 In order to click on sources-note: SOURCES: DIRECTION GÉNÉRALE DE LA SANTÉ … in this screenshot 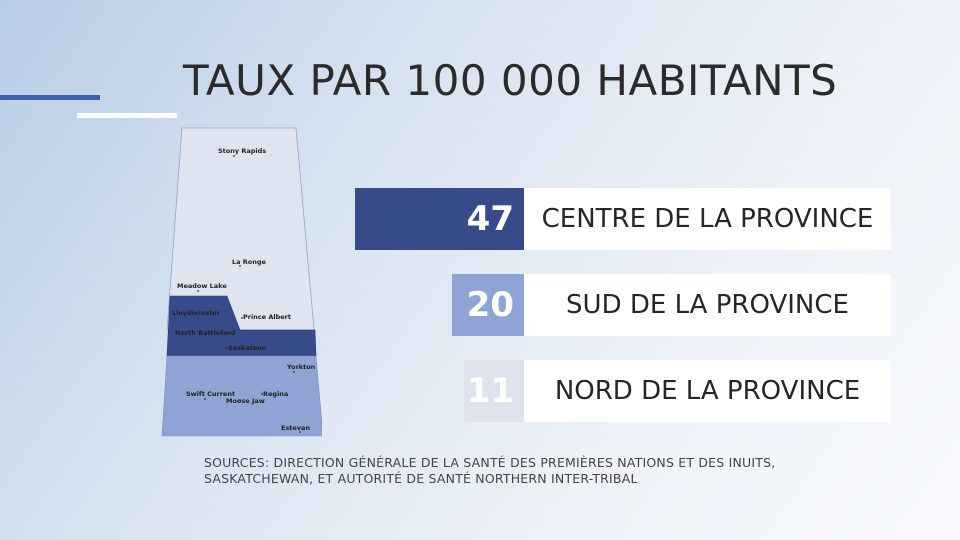, I will do `click(504, 471)`.